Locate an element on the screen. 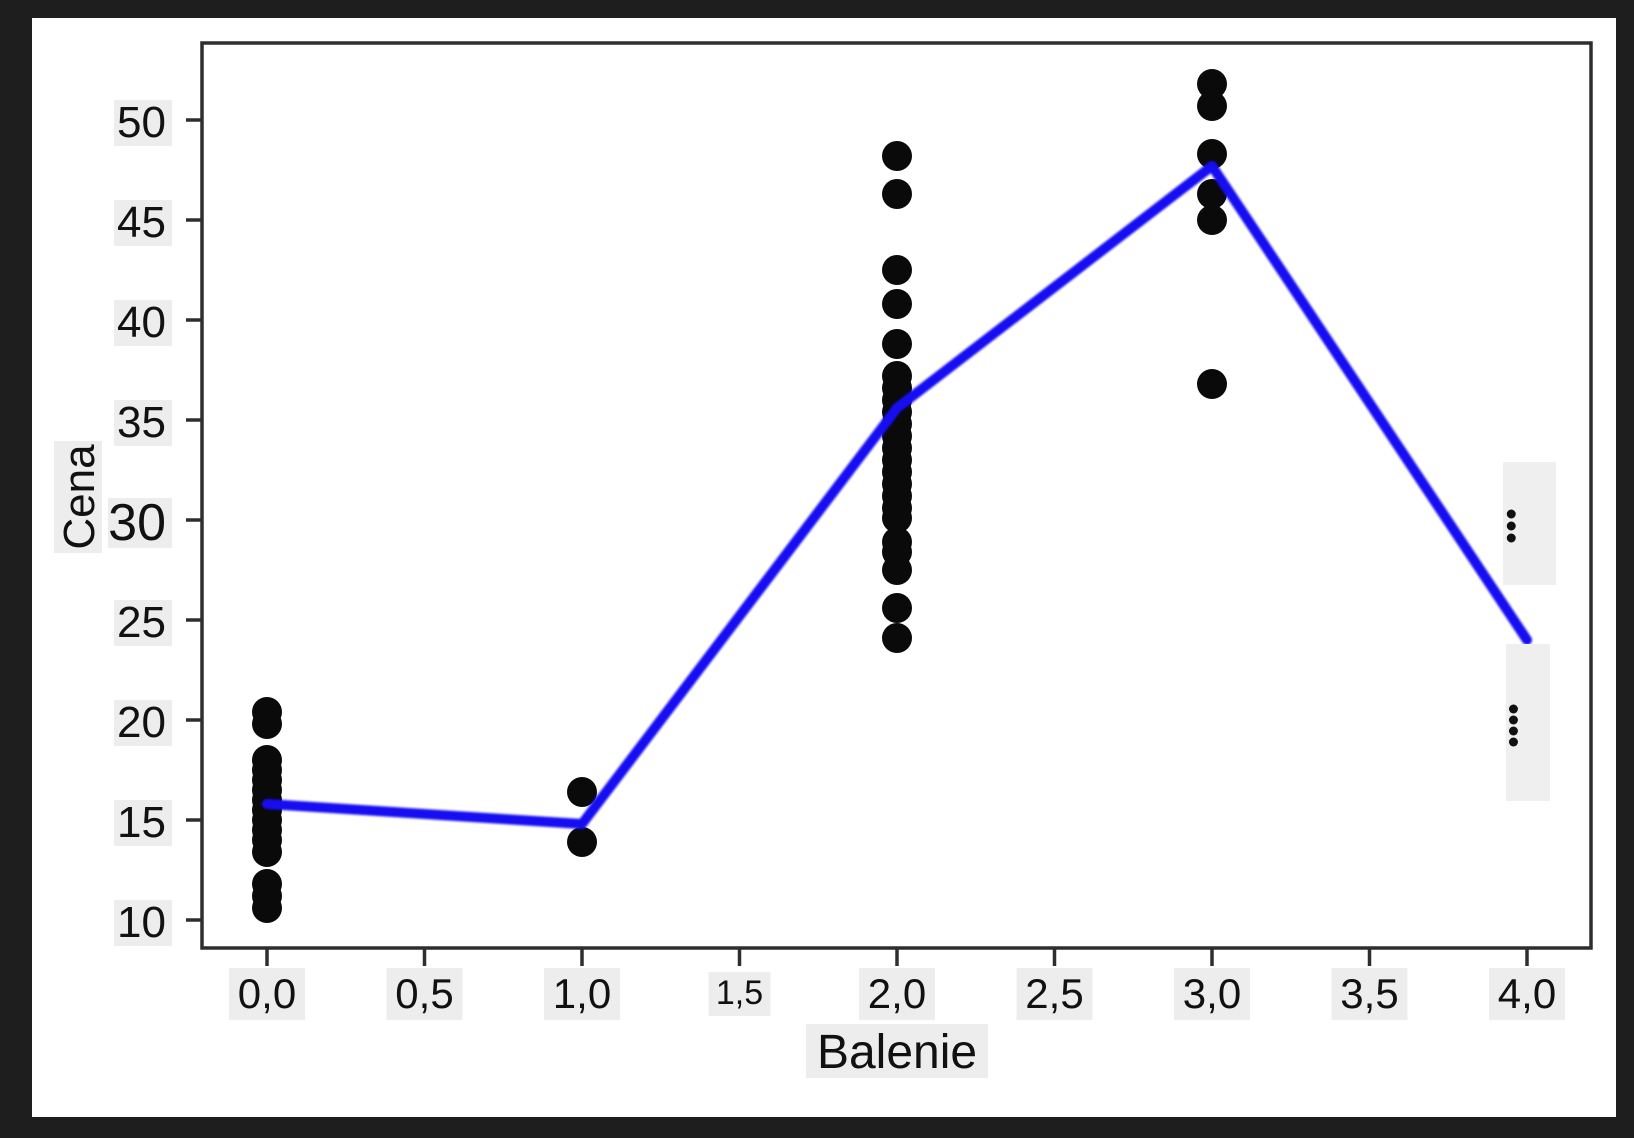  x-tick-label: 2,5 is located at coordinates (1054, 993).